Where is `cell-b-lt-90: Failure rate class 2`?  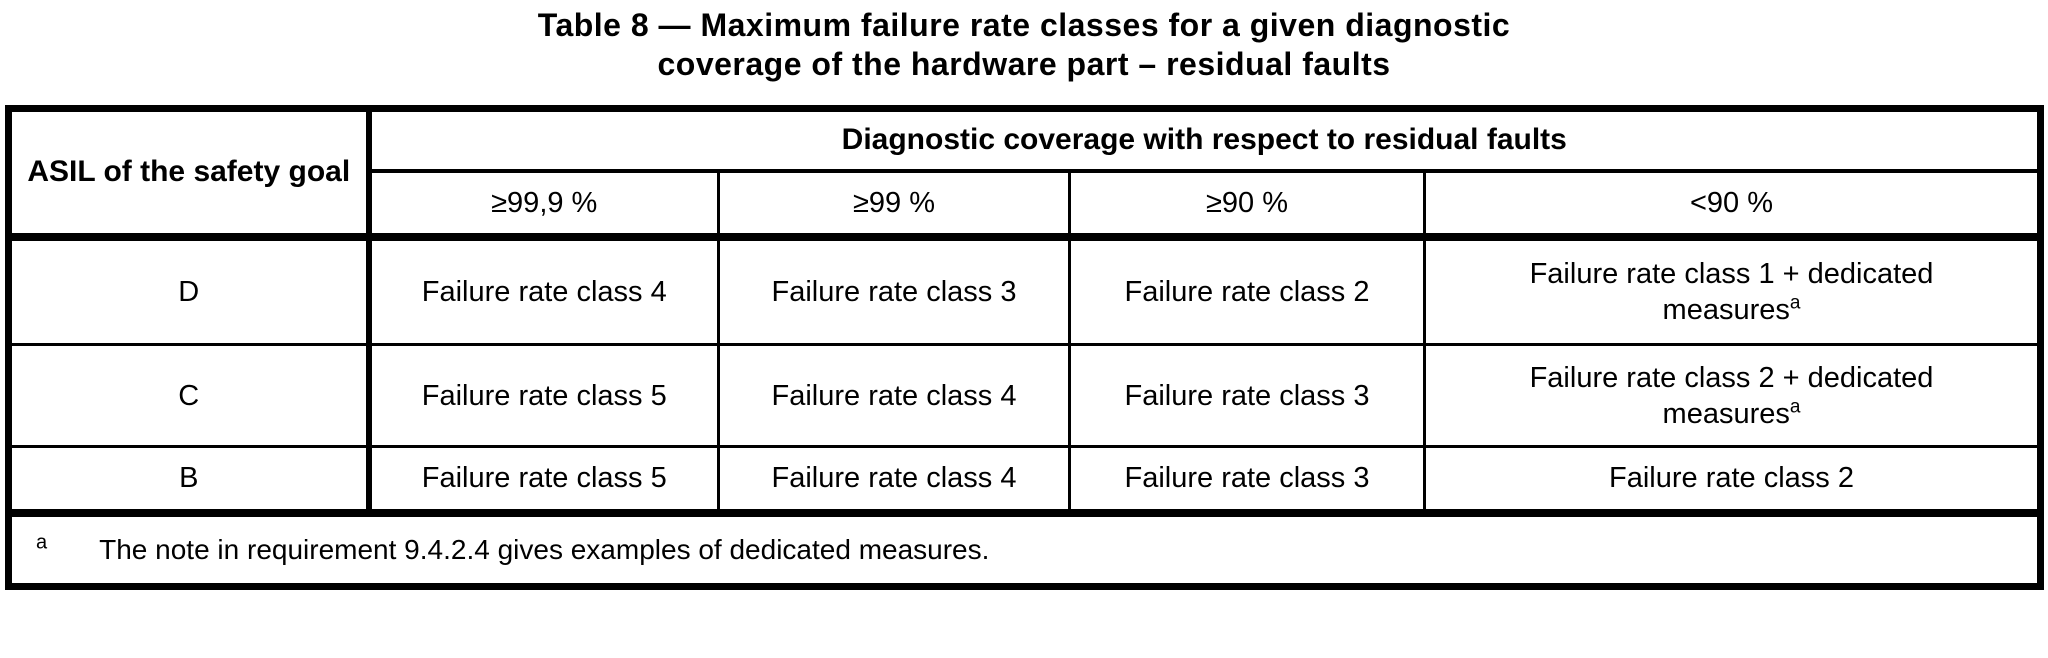 cell-b-lt-90: Failure rate class 2 is located at coordinates (1732, 479).